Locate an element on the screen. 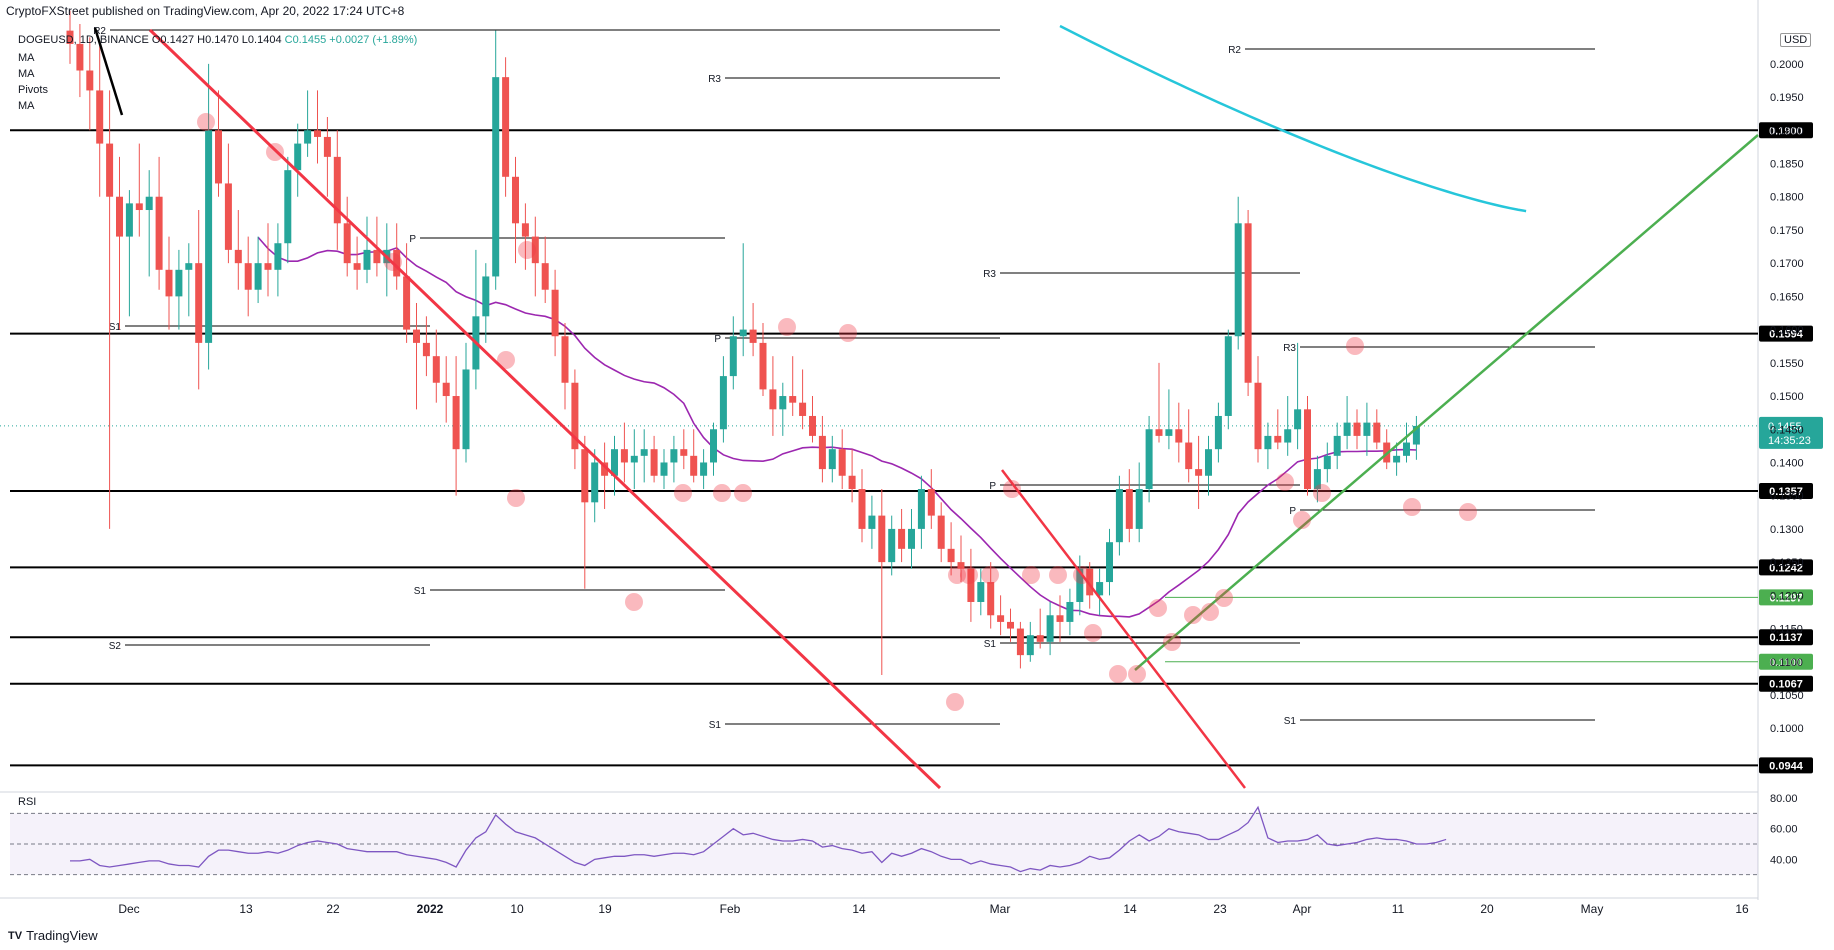 The image size is (1834, 950). footer-brand: TV TradingView is located at coordinates (53, 935).